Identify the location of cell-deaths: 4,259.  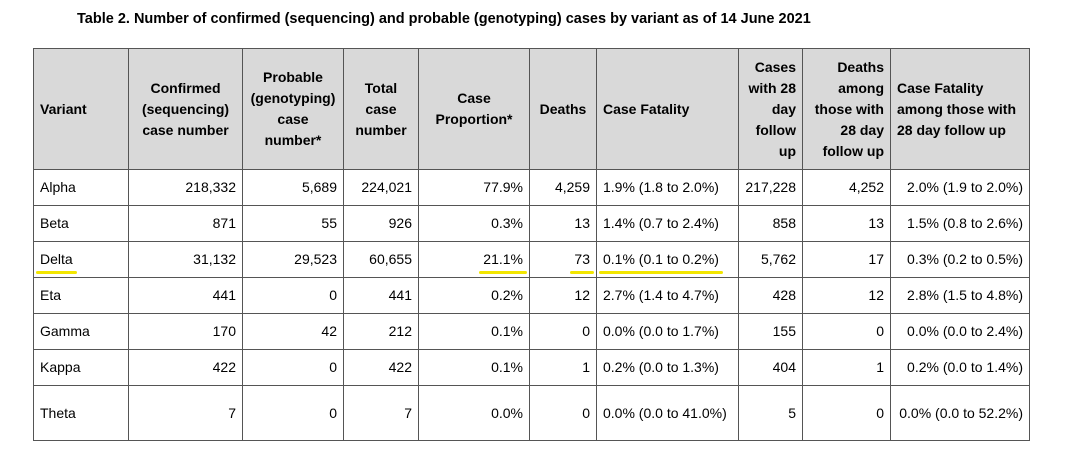
(563, 187).